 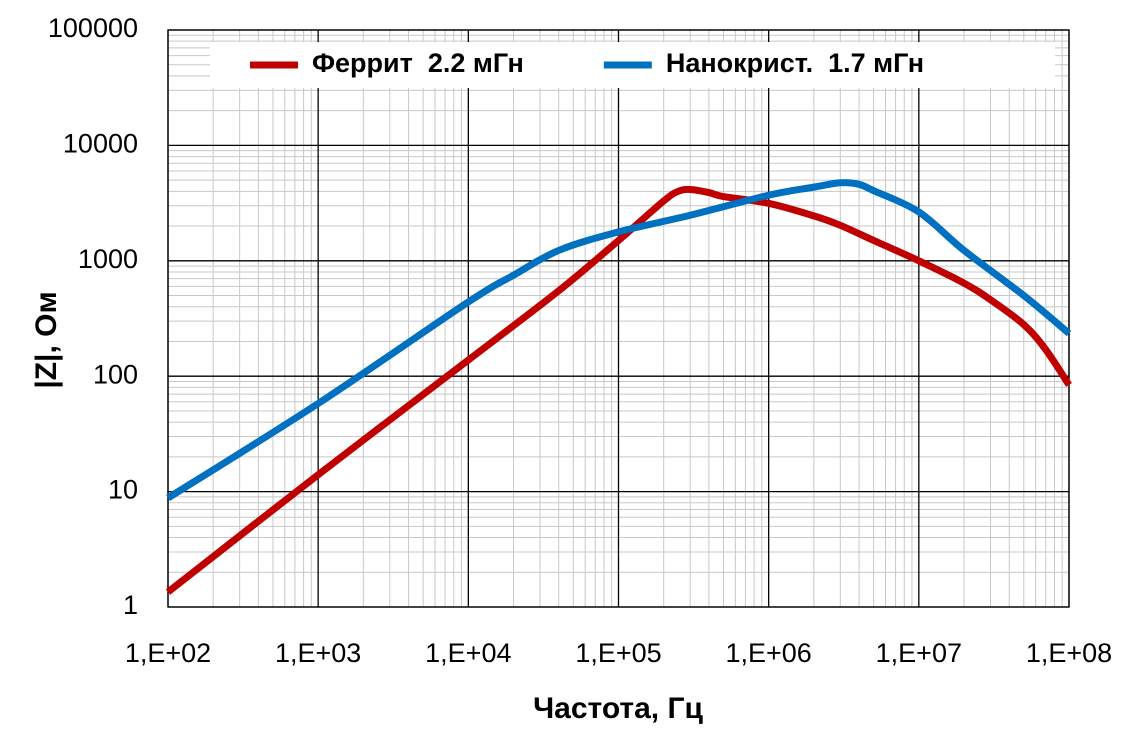 What do you see at coordinates (795, 63) in the screenshot?
I see `legend-label: Нанокрист. 1.7 мГн` at bounding box center [795, 63].